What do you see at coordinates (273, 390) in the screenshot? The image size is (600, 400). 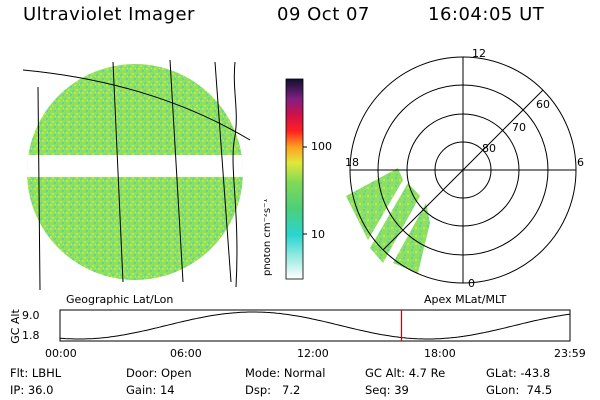 I see `status-dsp: Dsp: 7.2` at bounding box center [273, 390].